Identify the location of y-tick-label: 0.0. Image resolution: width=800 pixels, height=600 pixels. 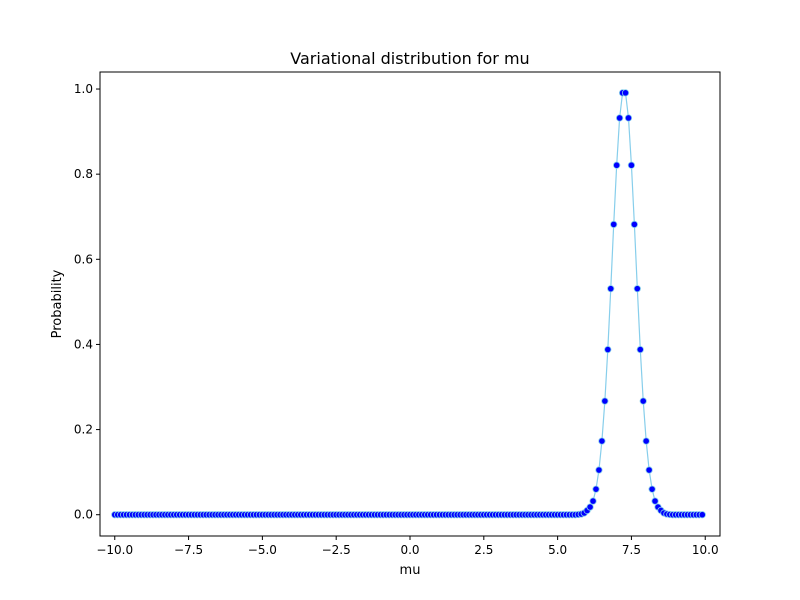
(83, 515).